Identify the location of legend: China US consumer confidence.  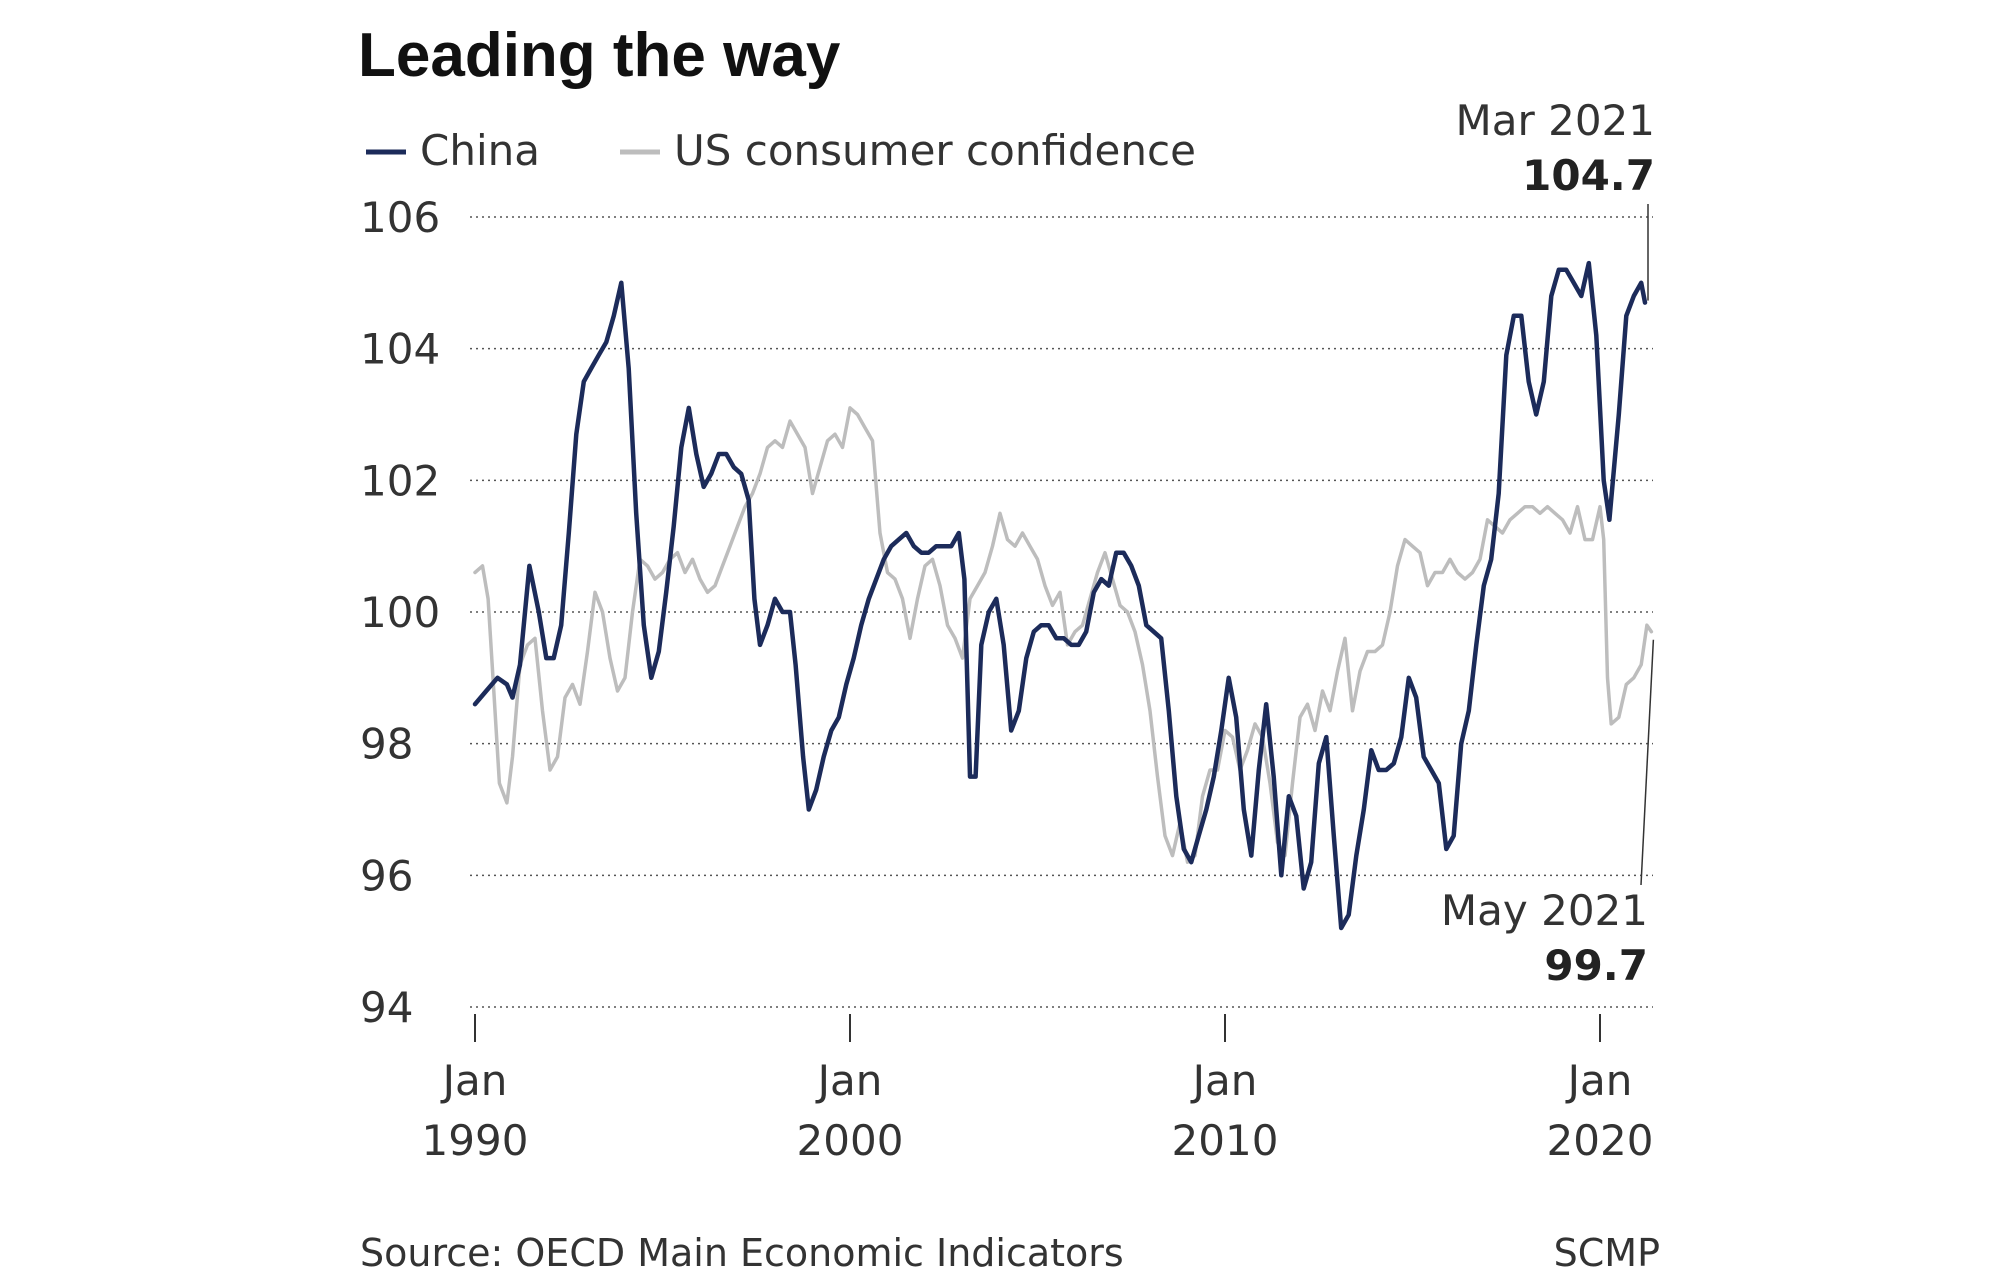
(781, 150).